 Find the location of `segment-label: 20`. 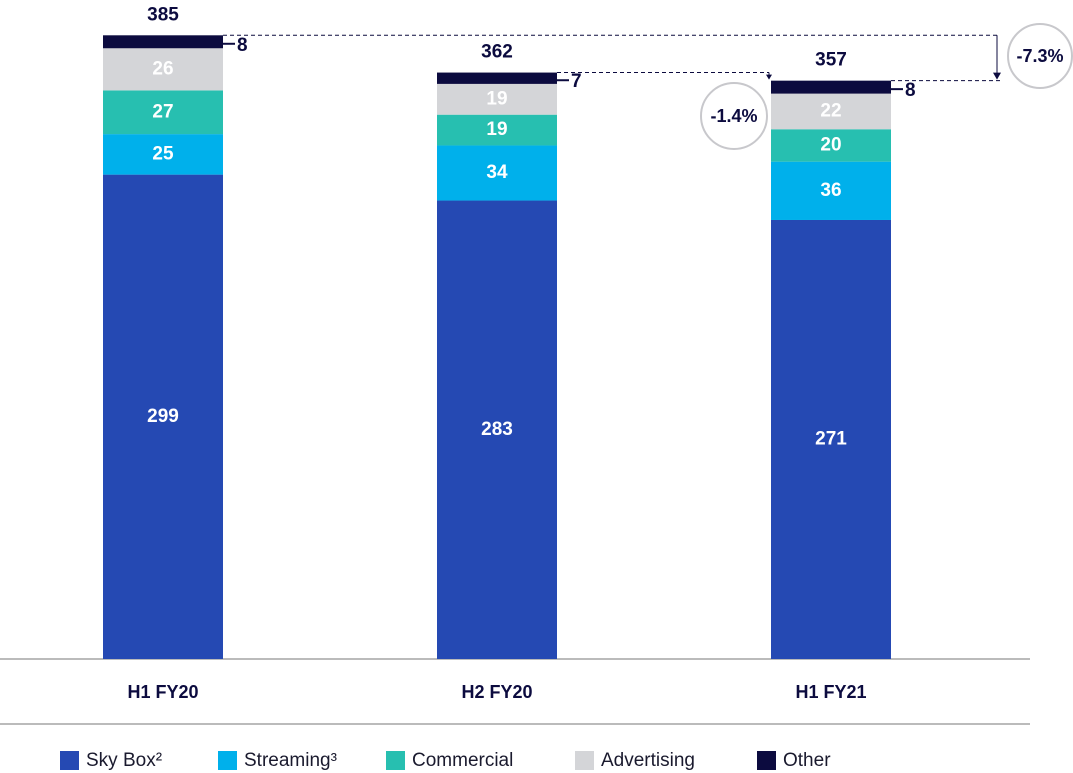

segment-label: 20 is located at coordinates (830, 144).